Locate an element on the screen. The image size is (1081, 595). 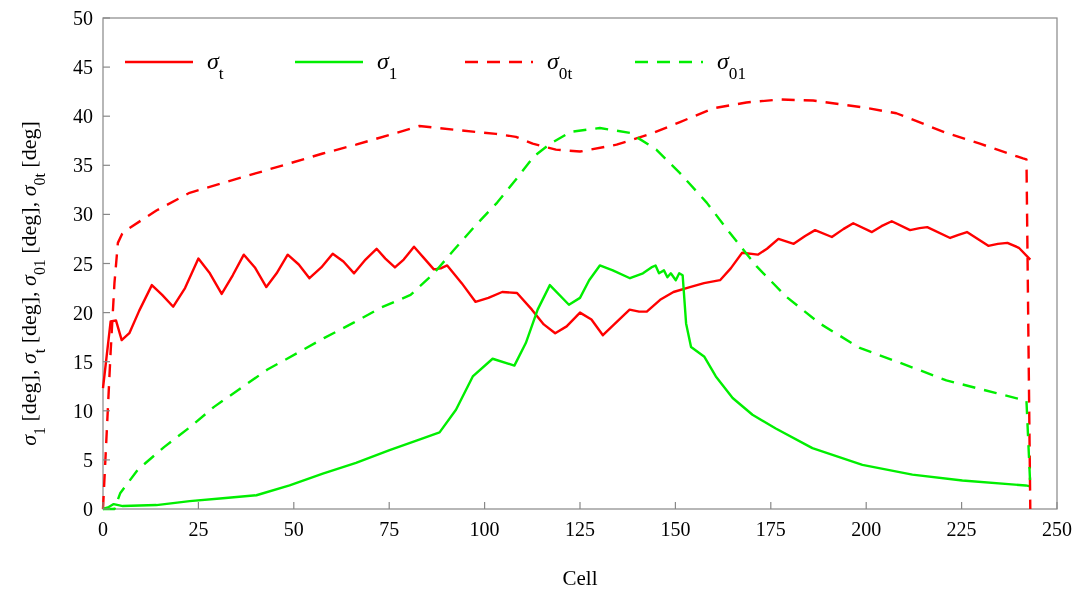
y-tick-label: 30 is located at coordinates (83, 214).